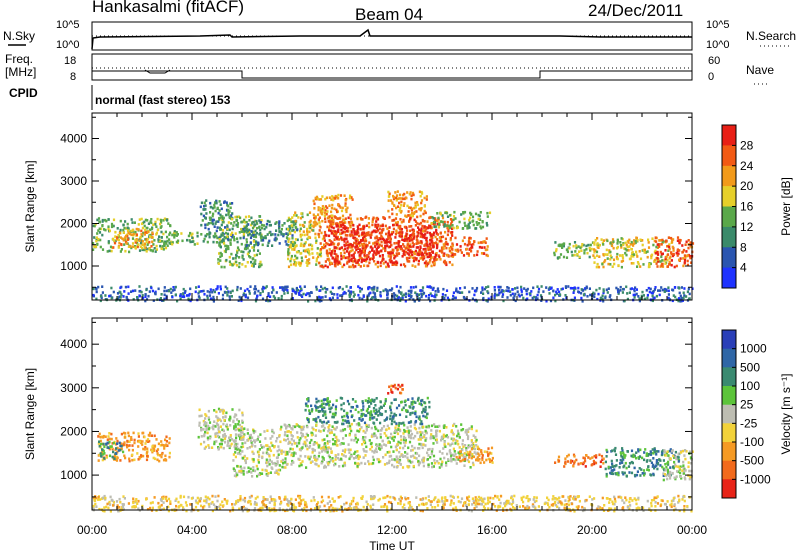 The height and width of the screenshot is (554, 800). What do you see at coordinates (718, 45) in the screenshot?
I see `noise-right-bottom-tick: 10^0` at bounding box center [718, 45].